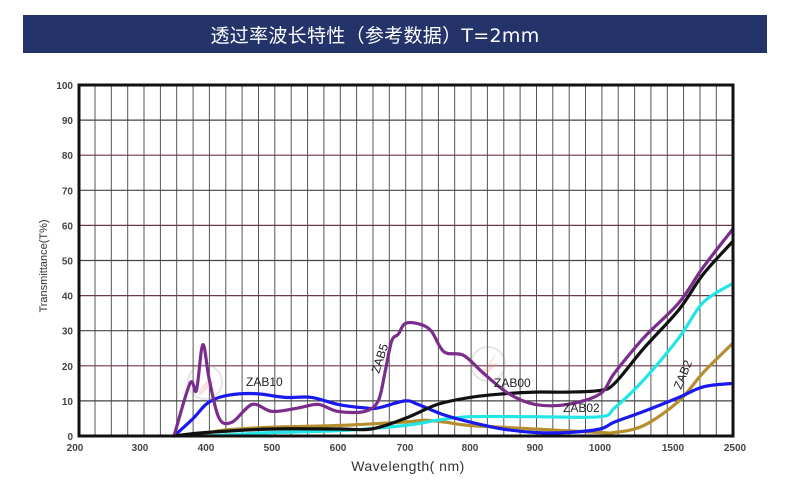 The height and width of the screenshot is (502, 790). I want to click on x-tick-label: 700, so click(405, 448).